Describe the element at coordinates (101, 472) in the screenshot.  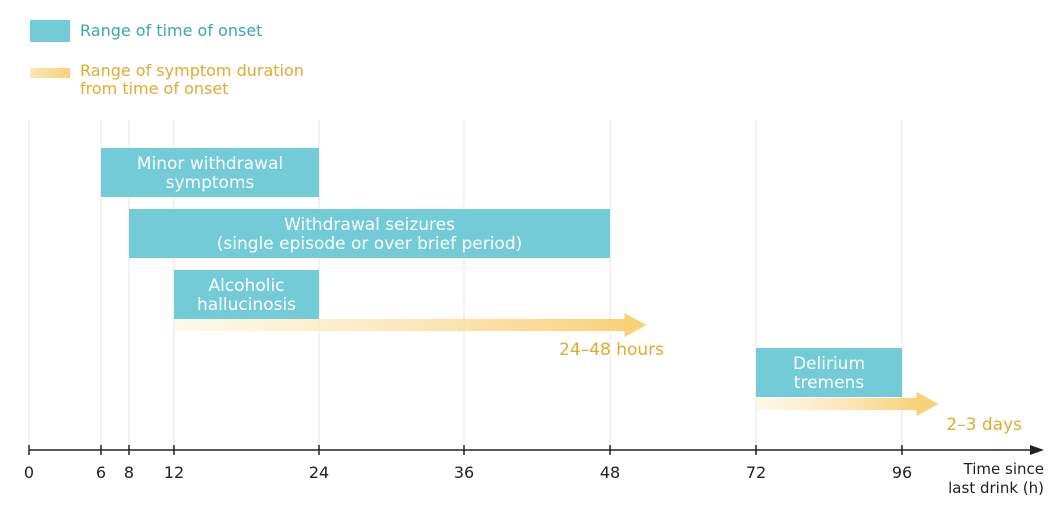
I see `x-tick-label-6: 6` at that location.